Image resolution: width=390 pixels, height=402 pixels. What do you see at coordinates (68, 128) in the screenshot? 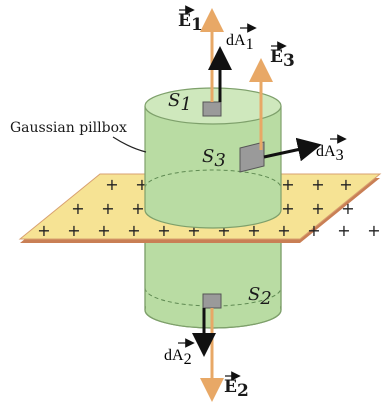
I see `pillbox-label: Gaussian pillbox` at bounding box center [68, 128].